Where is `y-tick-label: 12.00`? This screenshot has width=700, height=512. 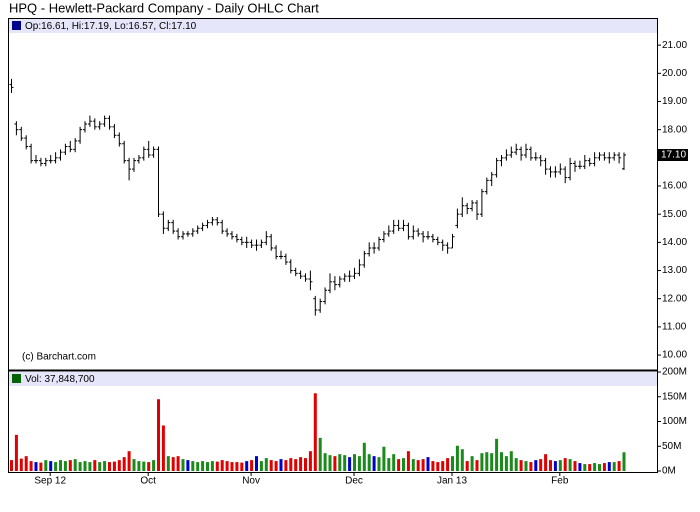
y-tick-label: 12.00 is located at coordinates (674, 298).